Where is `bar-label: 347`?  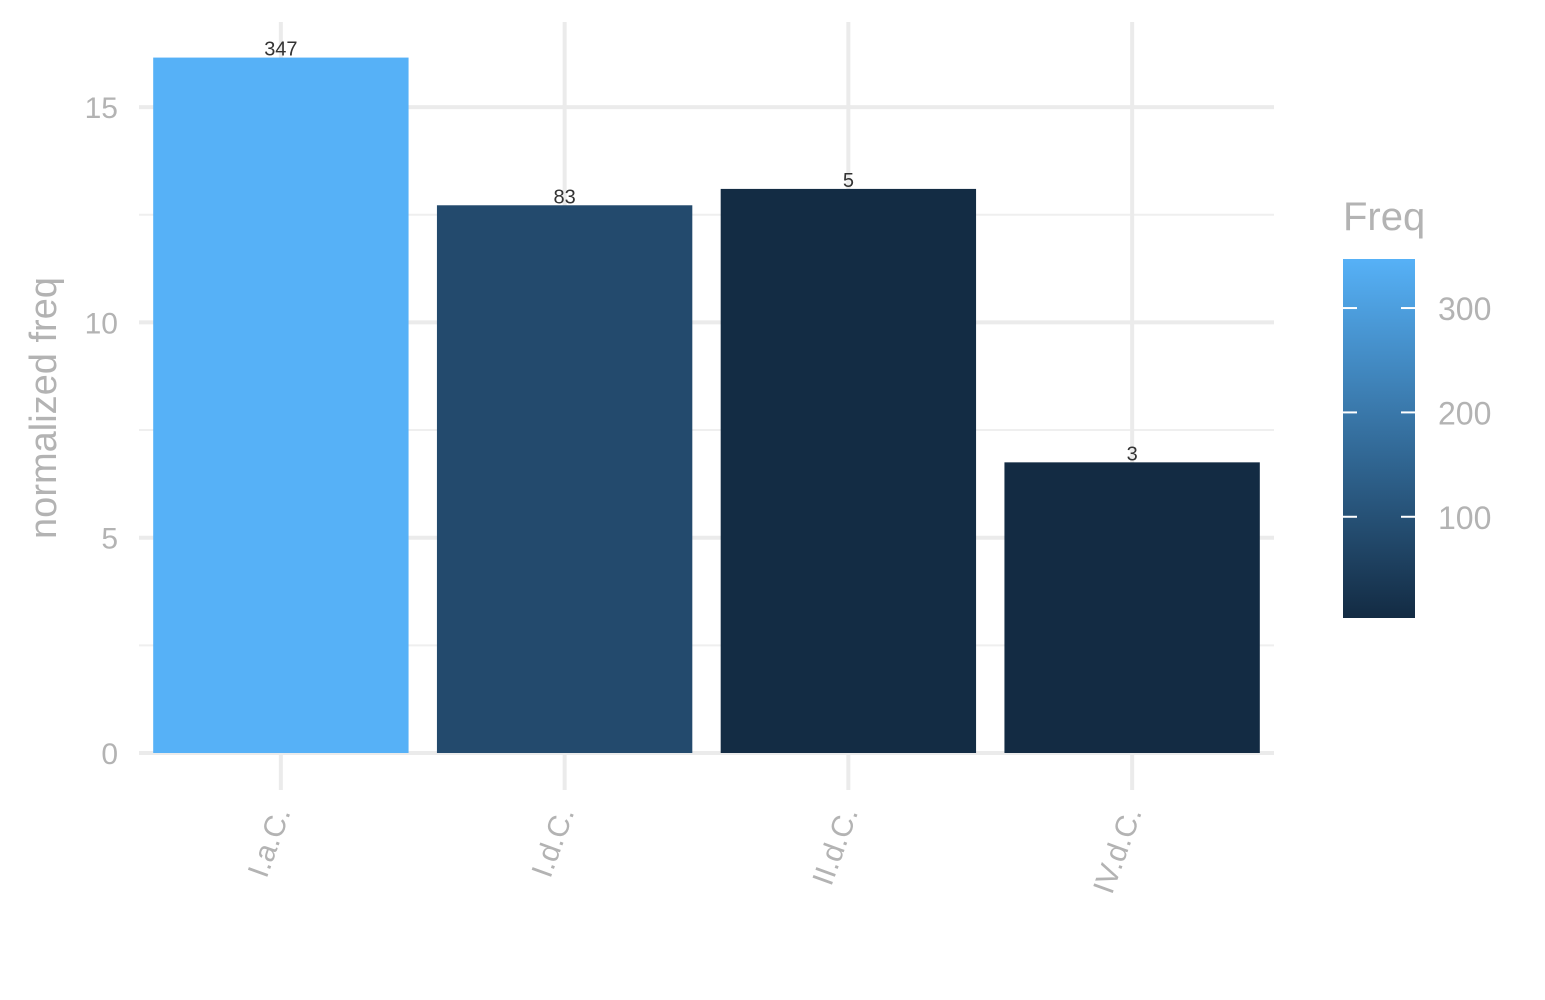
bar-label: 347 is located at coordinates (280, 50).